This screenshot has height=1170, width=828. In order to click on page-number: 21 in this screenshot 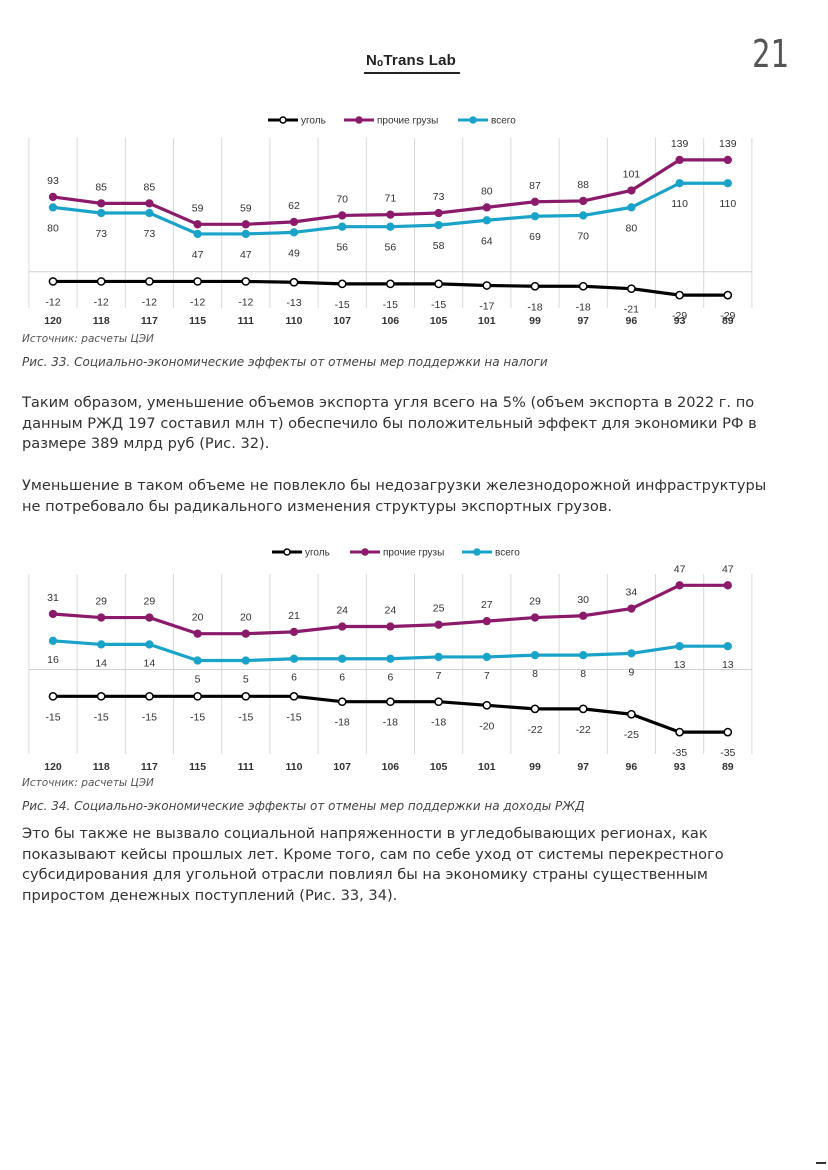, I will do `click(770, 54)`.